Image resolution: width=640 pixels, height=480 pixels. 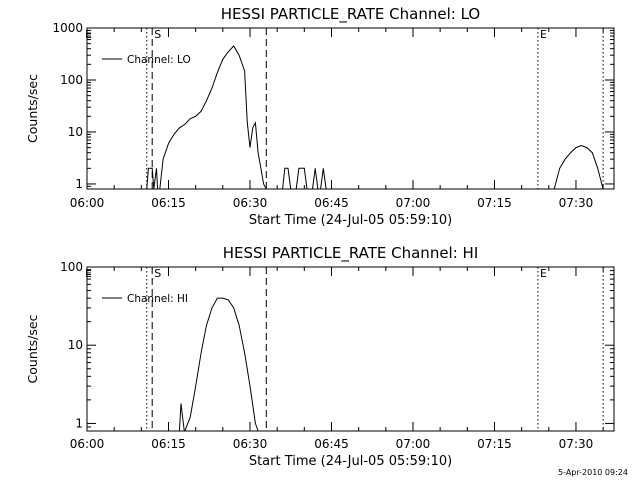 What do you see at coordinates (157, 299) in the screenshot?
I see `legend-label: Channel: HI` at bounding box center [157, 299].